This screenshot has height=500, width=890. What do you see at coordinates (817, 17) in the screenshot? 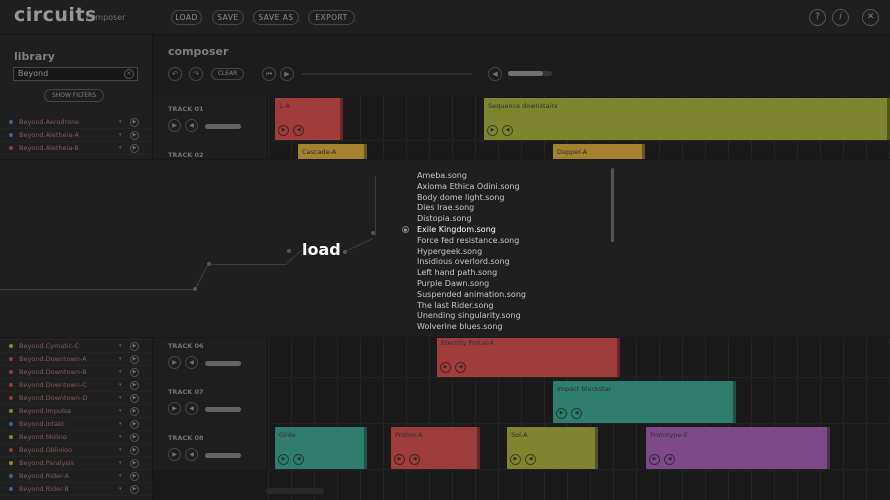
I see `help-icon: ?` at bounding box center [817, 17].